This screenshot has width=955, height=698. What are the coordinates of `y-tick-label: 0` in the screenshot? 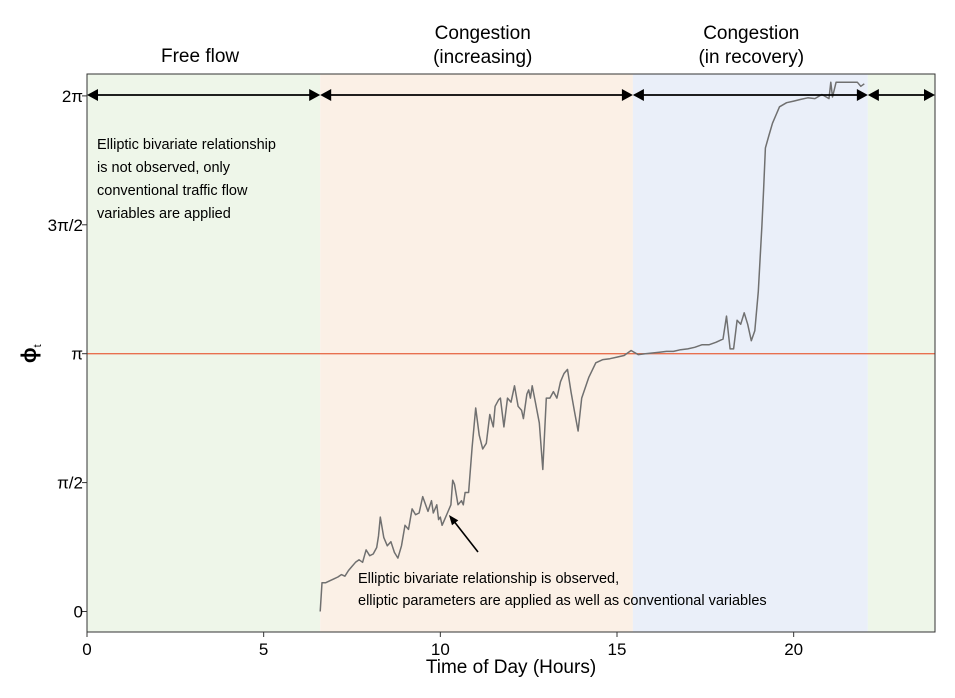 It's located at (78, 611).